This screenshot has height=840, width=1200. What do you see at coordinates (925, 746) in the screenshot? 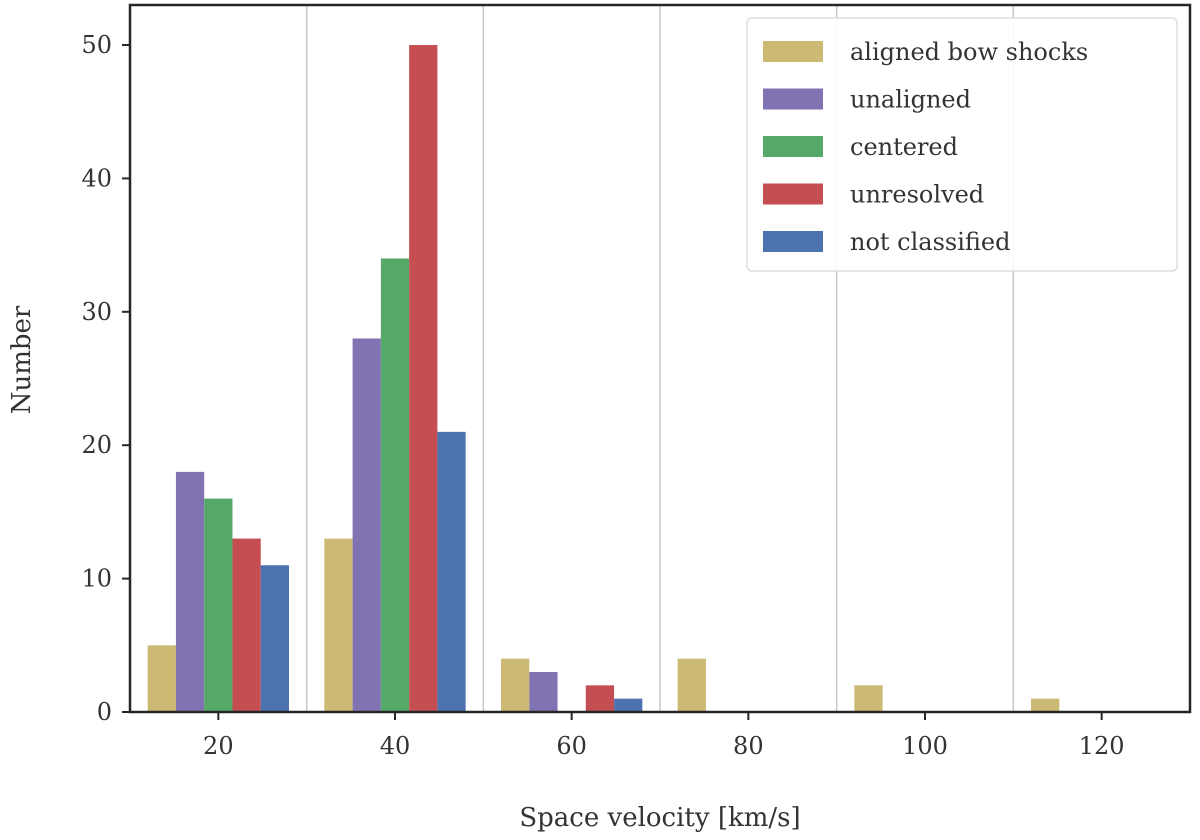
I see `x-tick-label: 100` at bounding box center [925, 746].